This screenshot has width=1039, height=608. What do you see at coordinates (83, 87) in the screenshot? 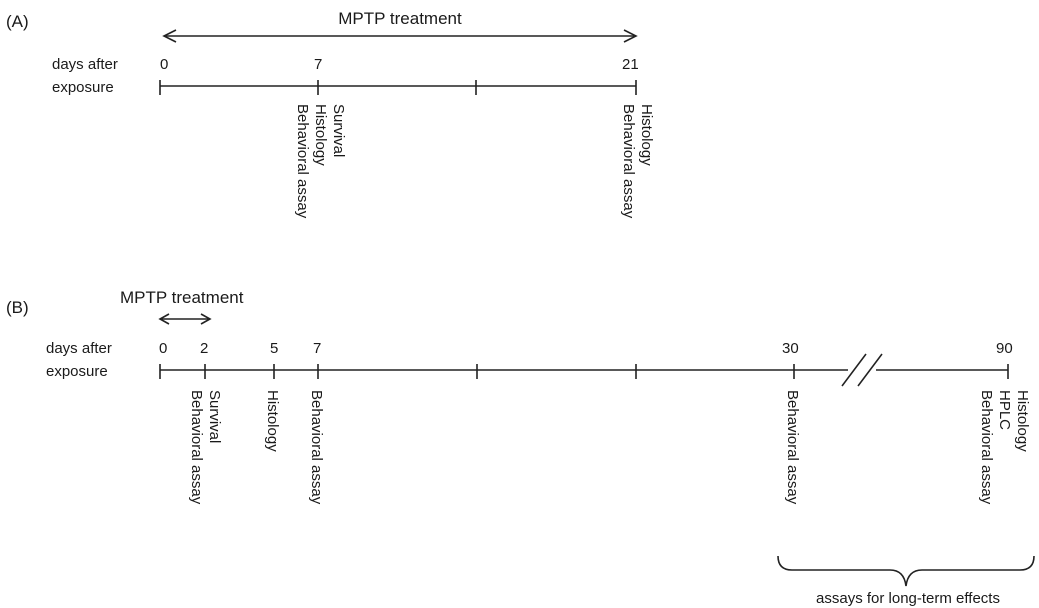
I see `panel-a-axis-title-line2: exposure` at bounding box center [83, 87].